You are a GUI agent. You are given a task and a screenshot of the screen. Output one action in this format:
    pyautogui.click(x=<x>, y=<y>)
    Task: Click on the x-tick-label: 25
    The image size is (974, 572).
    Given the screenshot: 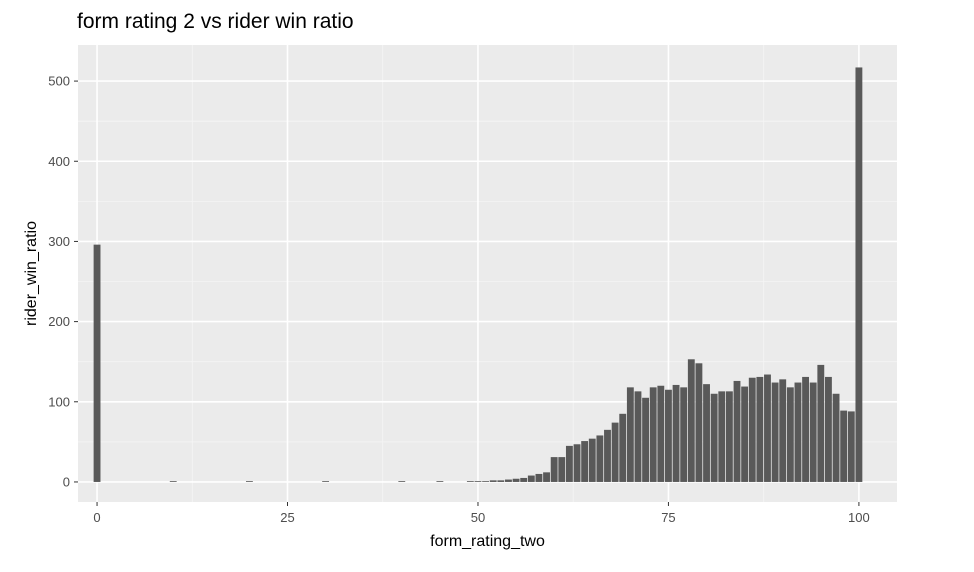 What is the action you would take?
    pyautogui.click(x=287, y=517)
    